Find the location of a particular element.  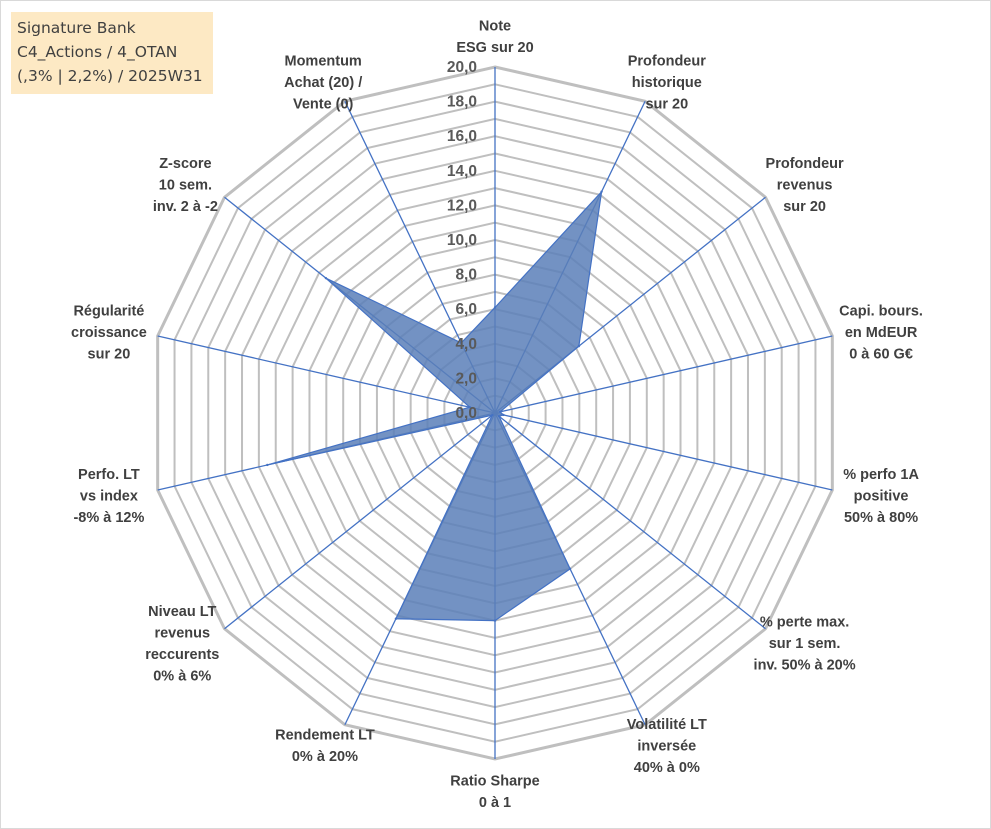

axis-label-line: 0 à 60 G€ is located at coordinates (881, 354).